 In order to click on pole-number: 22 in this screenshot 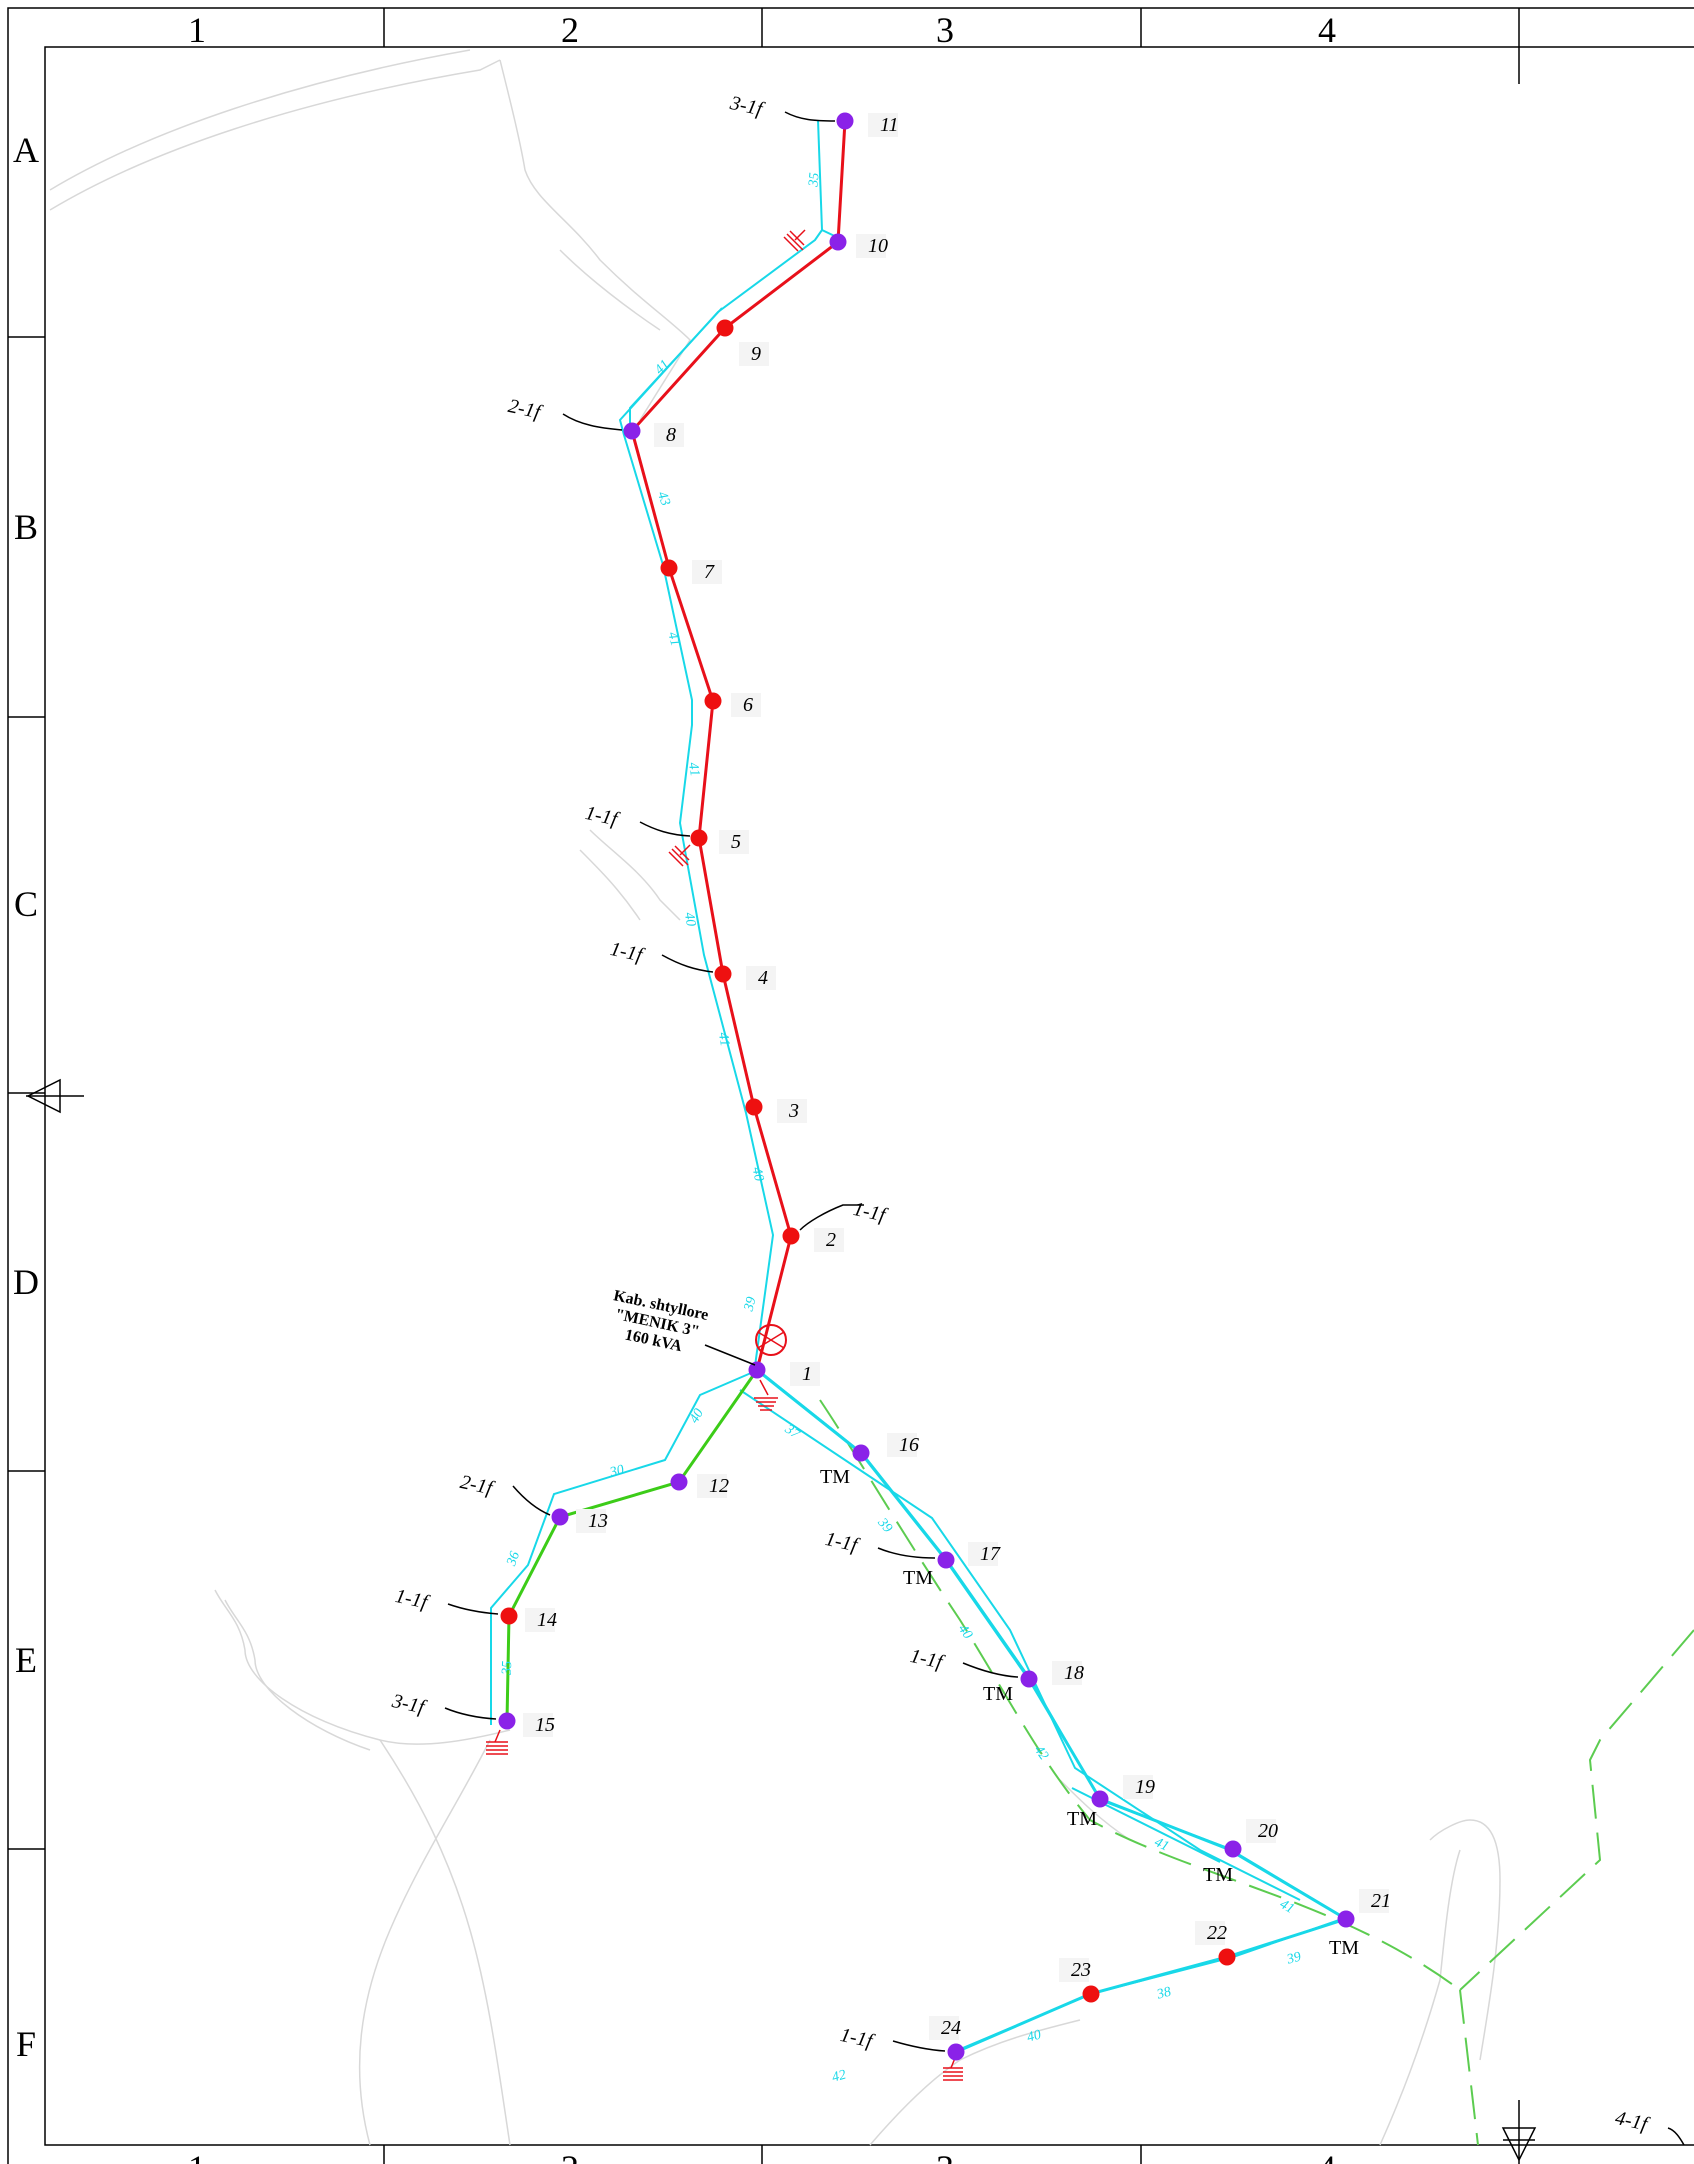, I will do `click(1217, 1933)`.